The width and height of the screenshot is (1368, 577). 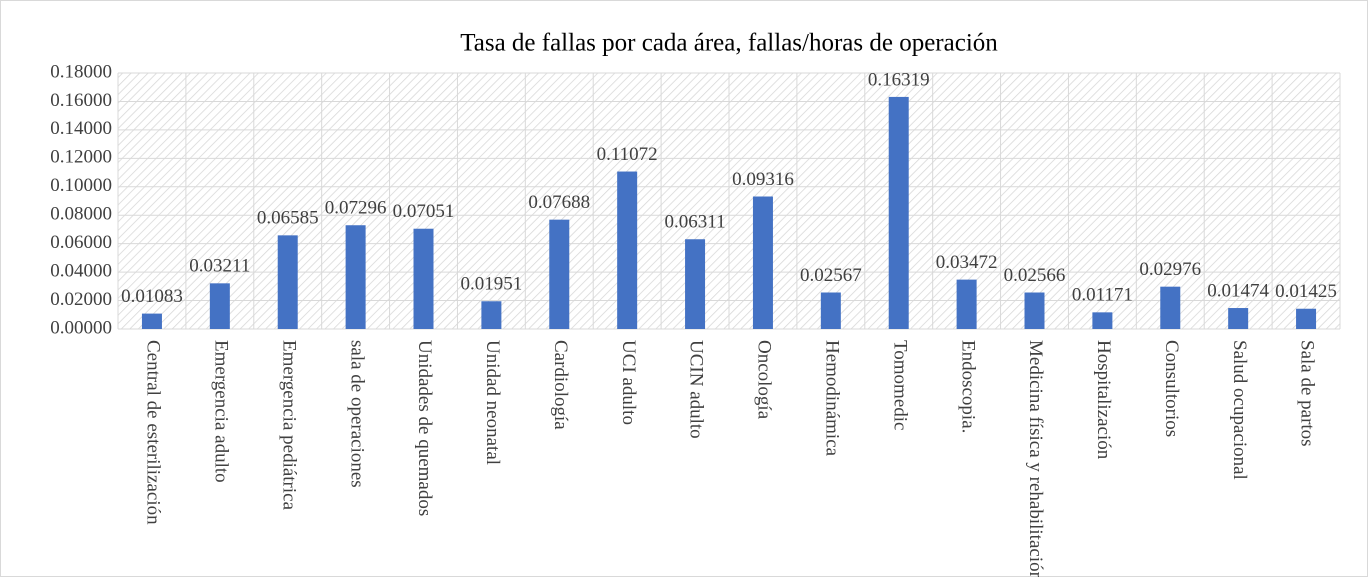 What do you see at coordinates (764, 380) in the screenshot?
I see `x-tick-label: Oncología` at bounding box center [764, 380].